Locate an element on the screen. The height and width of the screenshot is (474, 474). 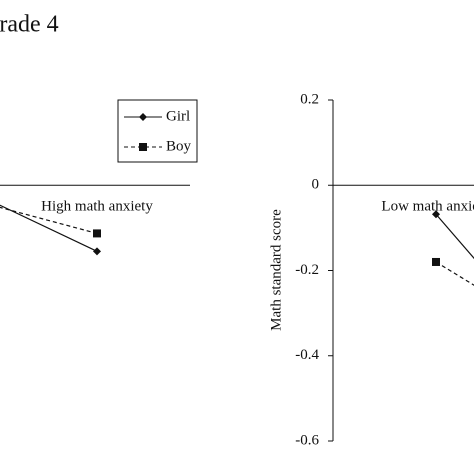
y-tick-label: -0.6 is located at coordinates (307, 440).